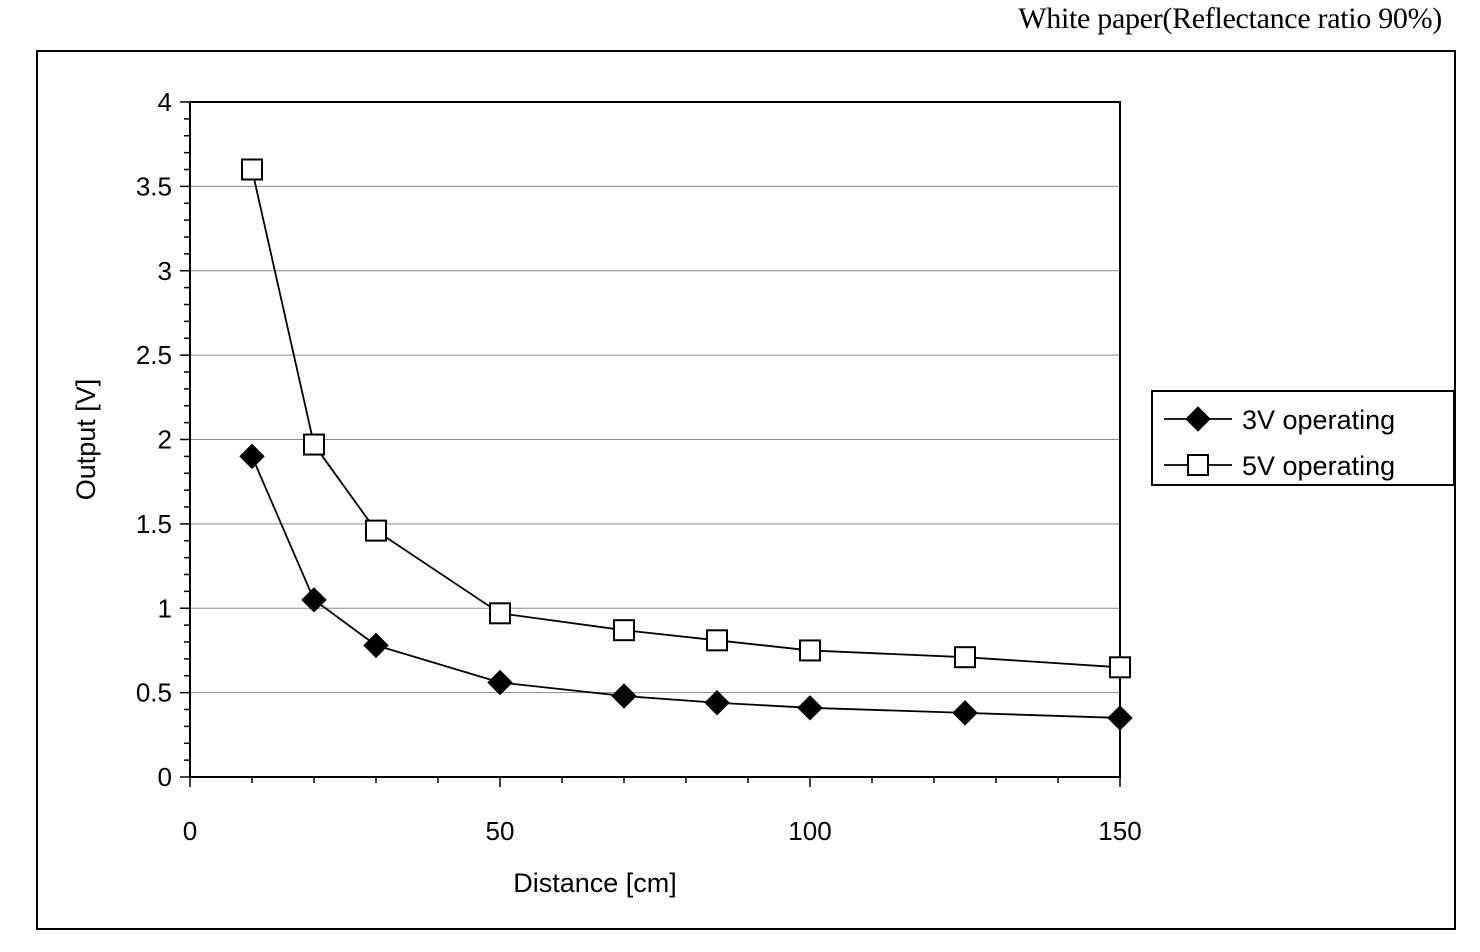  I want to click on legend-item: 5V operating, so click(1279, 466).